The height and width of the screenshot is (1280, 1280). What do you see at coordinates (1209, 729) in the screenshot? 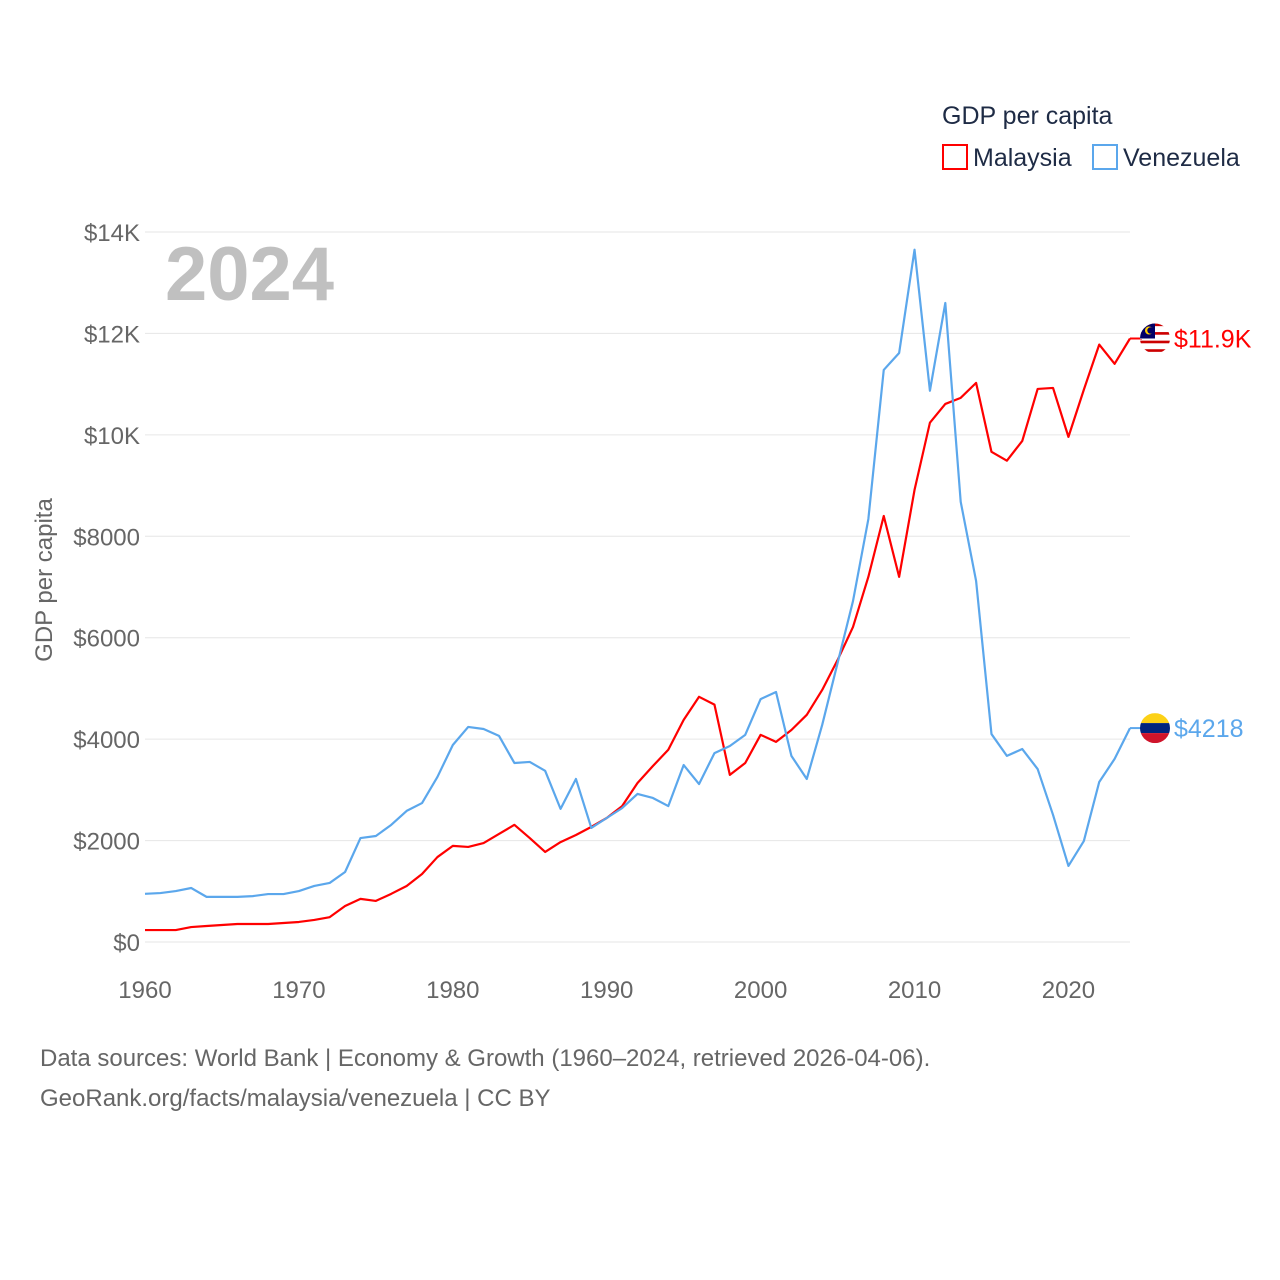
I see `end-value-label: $4218` at bounding box center [1209, 729].